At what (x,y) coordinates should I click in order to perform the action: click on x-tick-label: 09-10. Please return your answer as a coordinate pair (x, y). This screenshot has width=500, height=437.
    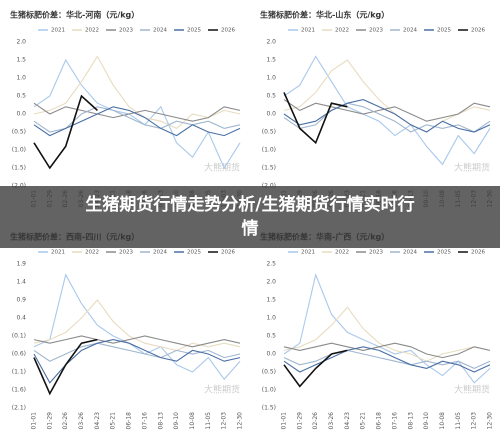
    Looking at the image, I should click on (426, 421).